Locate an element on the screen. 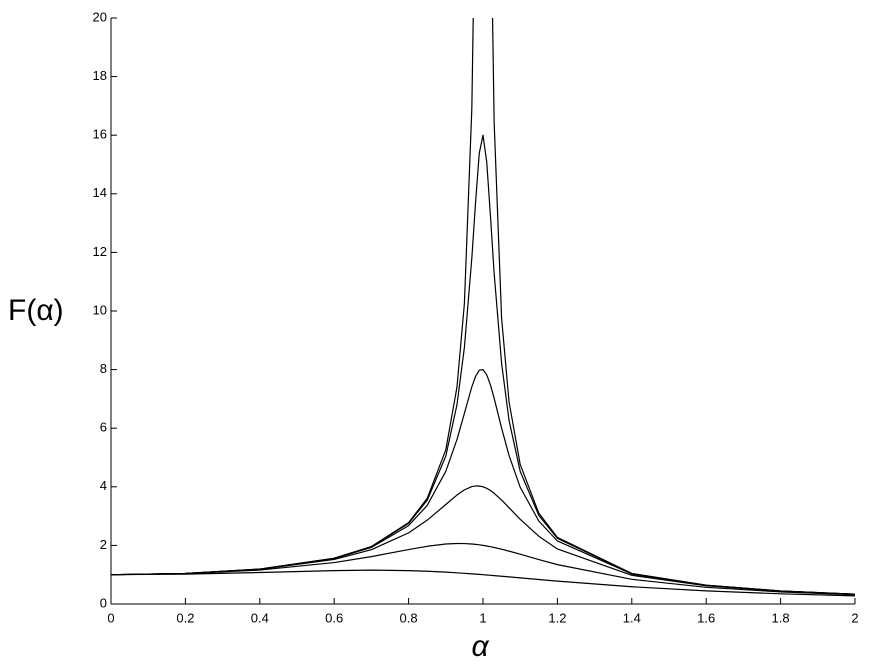 This screenshot has height=670, width=890. y-tick-label: 6 is located at coordinates (103, 427).